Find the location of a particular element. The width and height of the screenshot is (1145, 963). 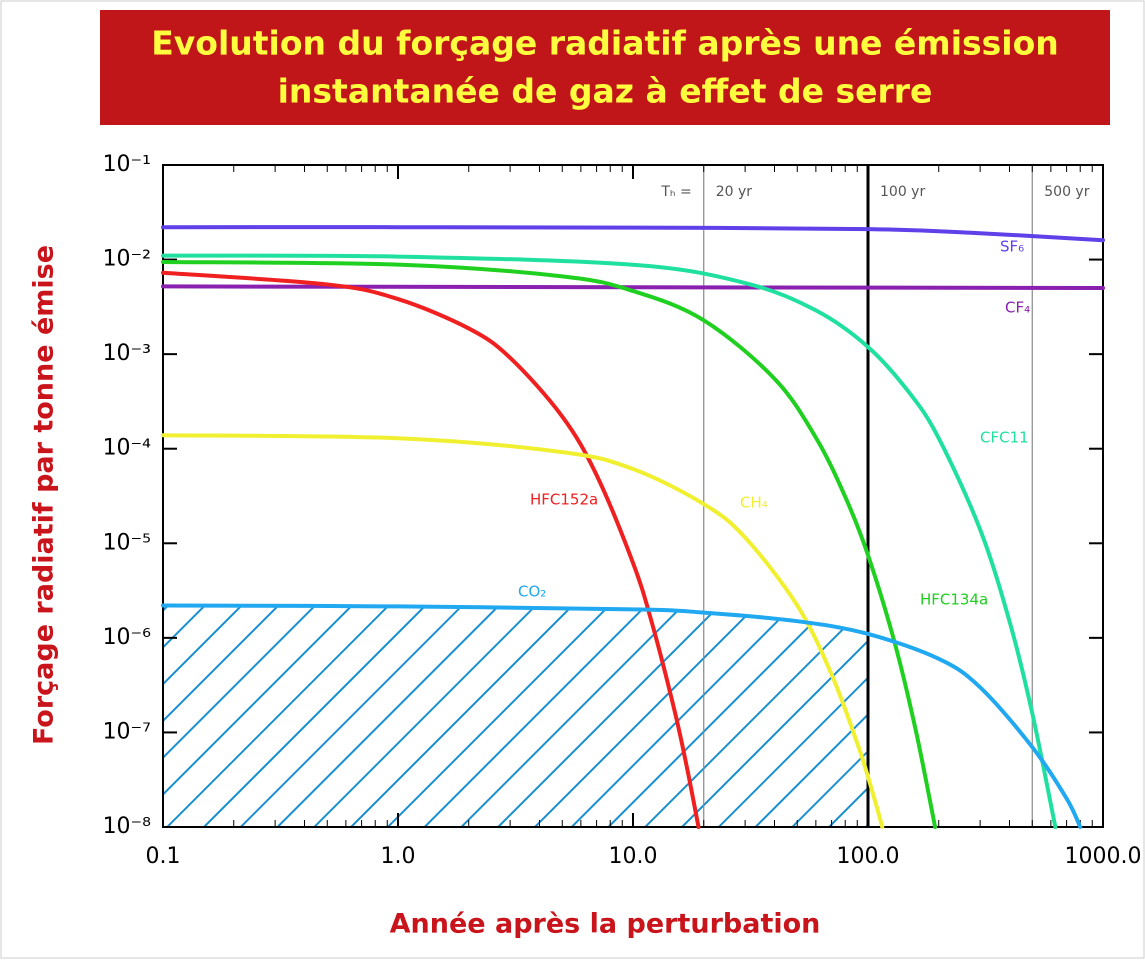

horizon-label: Tₕ = is located at coordinates (675, 192).